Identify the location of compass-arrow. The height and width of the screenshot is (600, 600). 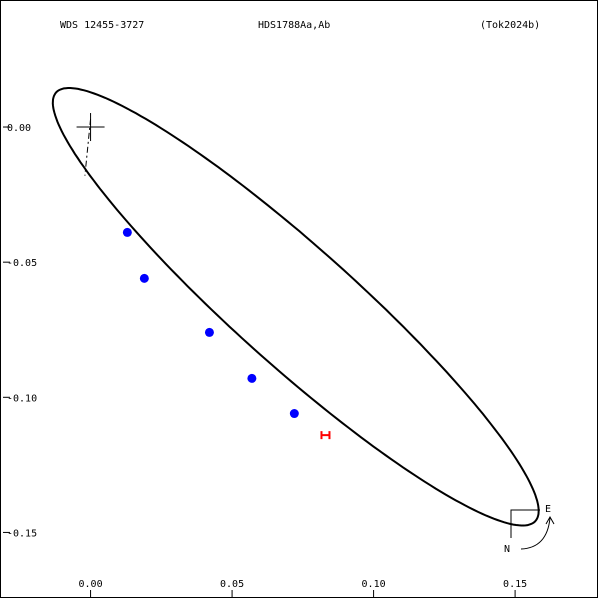
(535, 533).